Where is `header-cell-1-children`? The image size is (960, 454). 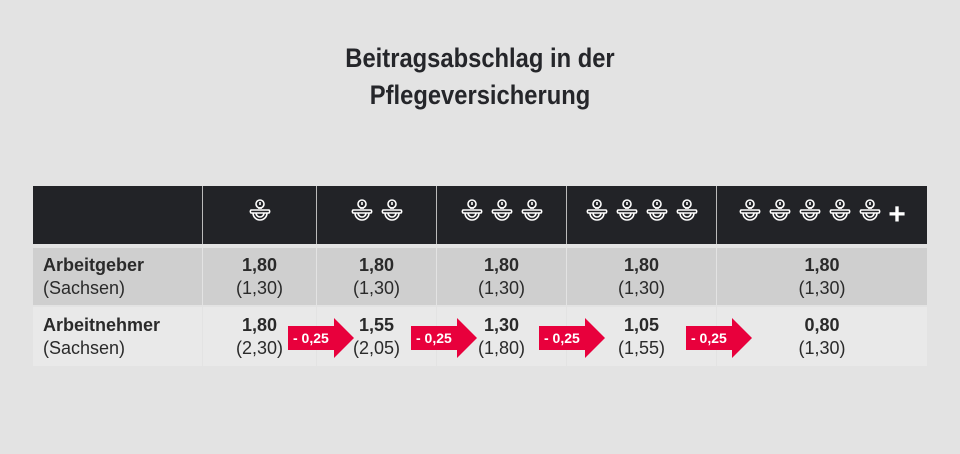 header-cell-1-children is located at coordinates (259, 215).